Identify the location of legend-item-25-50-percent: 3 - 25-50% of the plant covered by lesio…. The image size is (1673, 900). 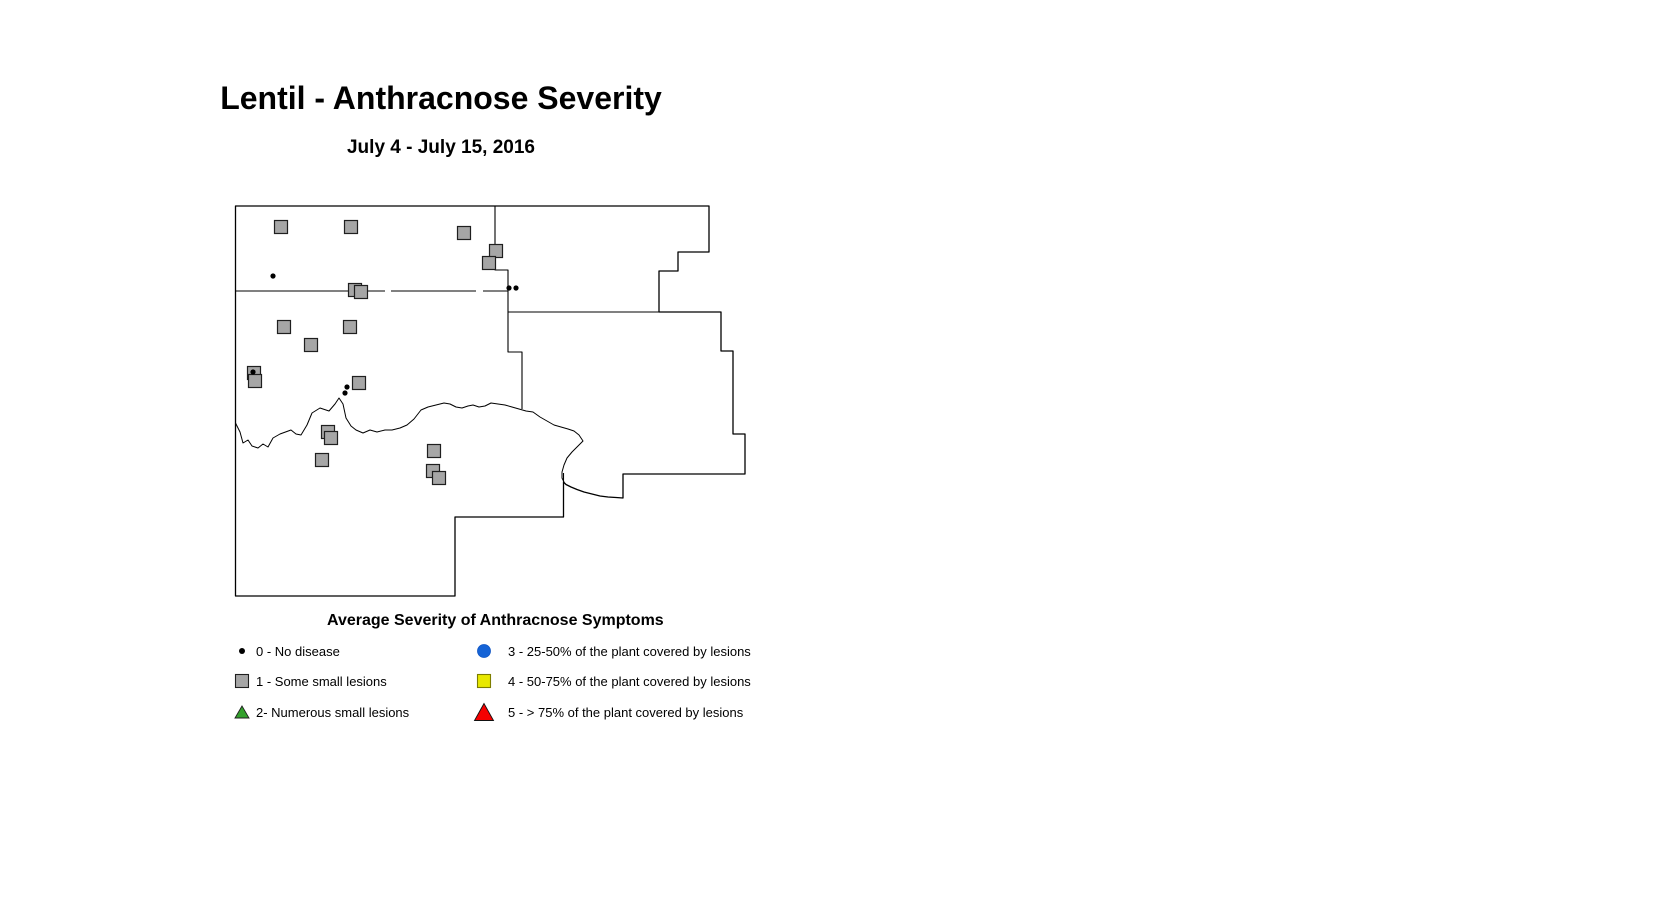
(611, 651).